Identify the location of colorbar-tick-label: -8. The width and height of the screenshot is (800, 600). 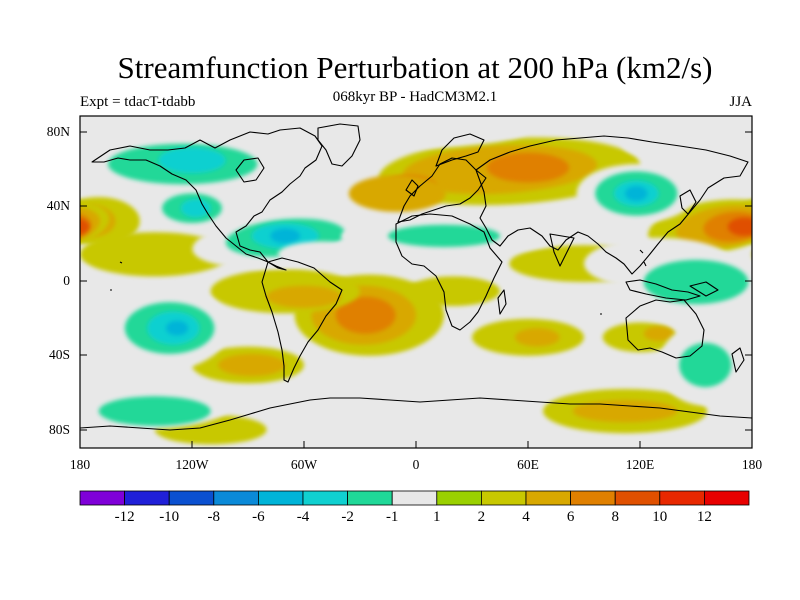
(214, 517).